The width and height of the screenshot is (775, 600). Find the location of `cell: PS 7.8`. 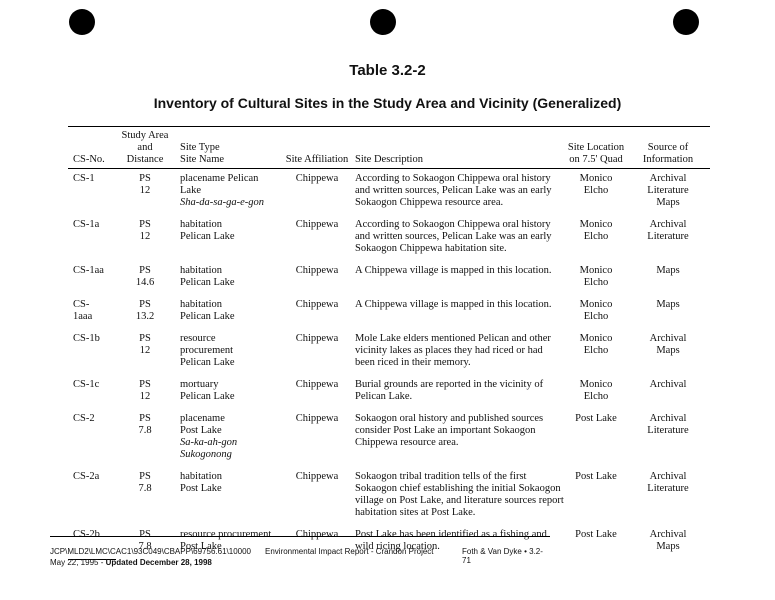

cell: PS 7.8 is located at coordinates (145, 438).